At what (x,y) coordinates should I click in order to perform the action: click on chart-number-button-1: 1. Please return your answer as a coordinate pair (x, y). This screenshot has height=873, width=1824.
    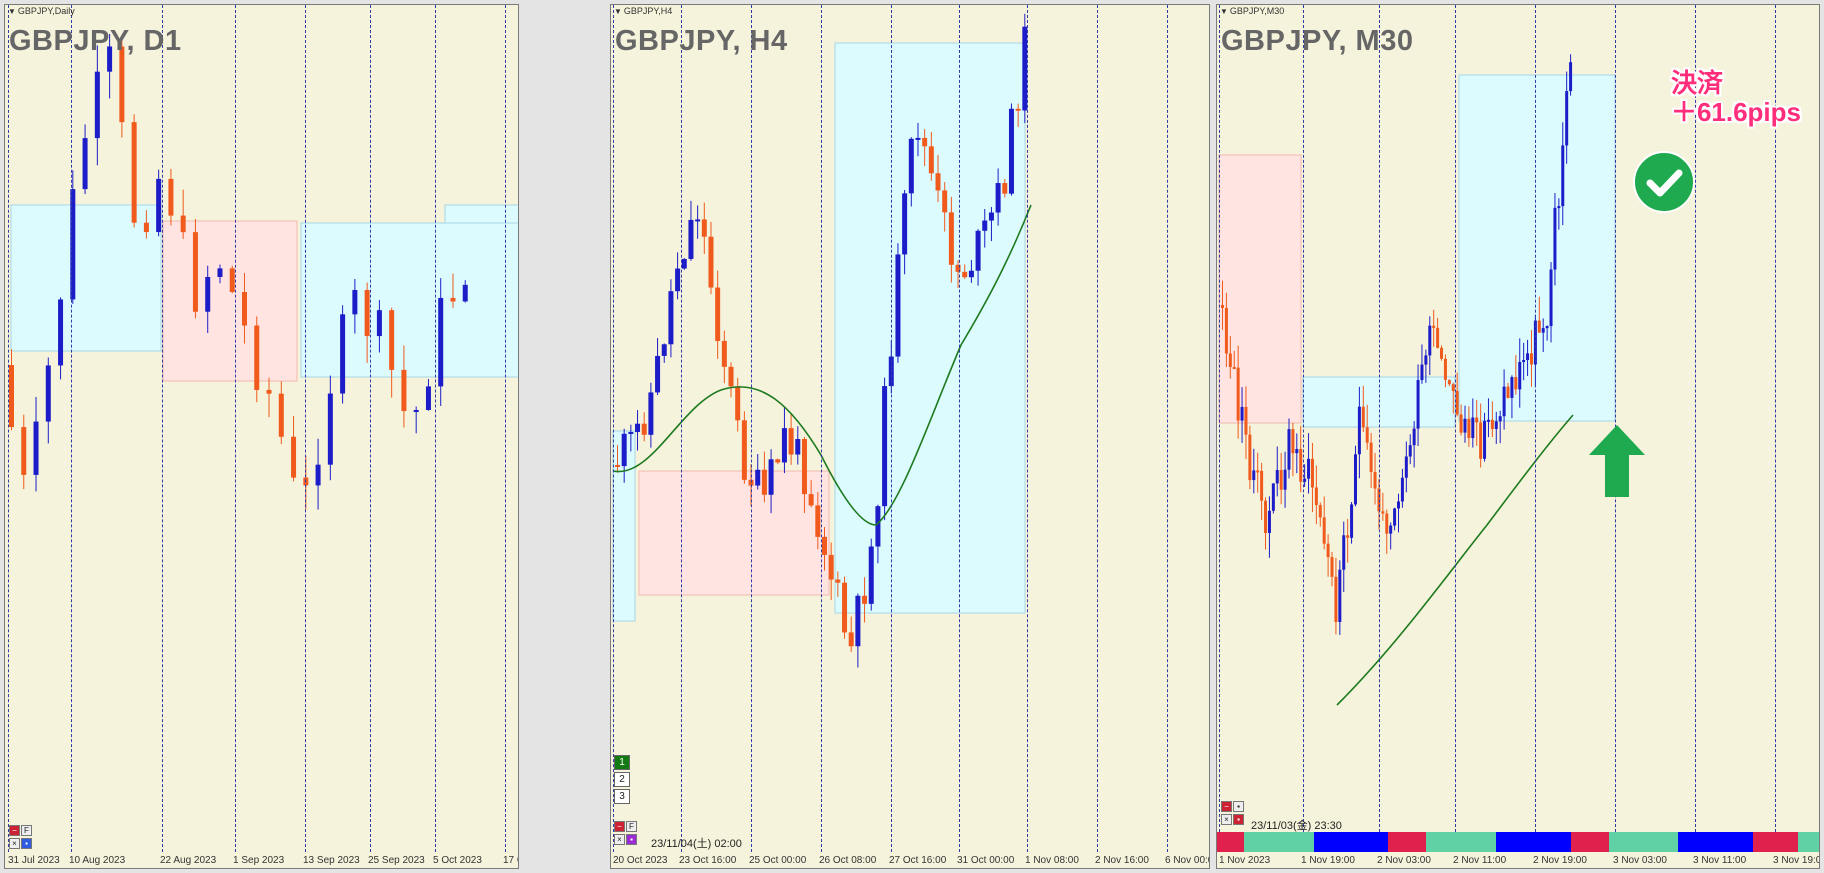
    Looking at the image, I should click on (622, 762).